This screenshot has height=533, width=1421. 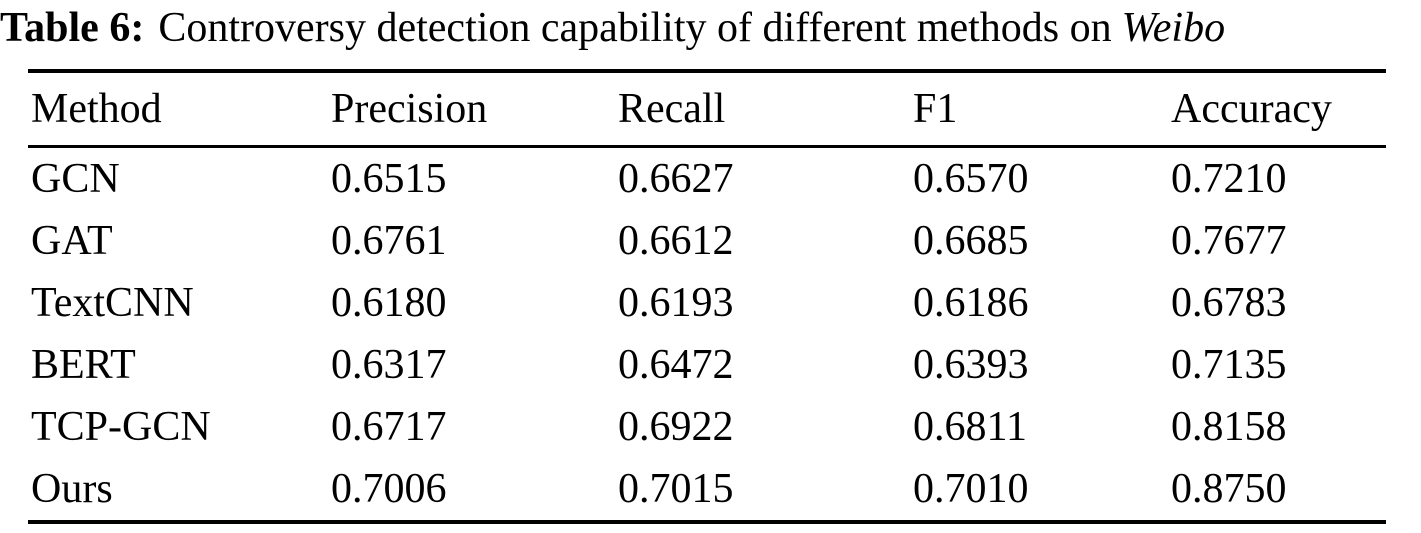 What do you see at coordinates (707, 522) in the screenshot?
I see `table-bottom-rule` at bounding box center [707, 522].